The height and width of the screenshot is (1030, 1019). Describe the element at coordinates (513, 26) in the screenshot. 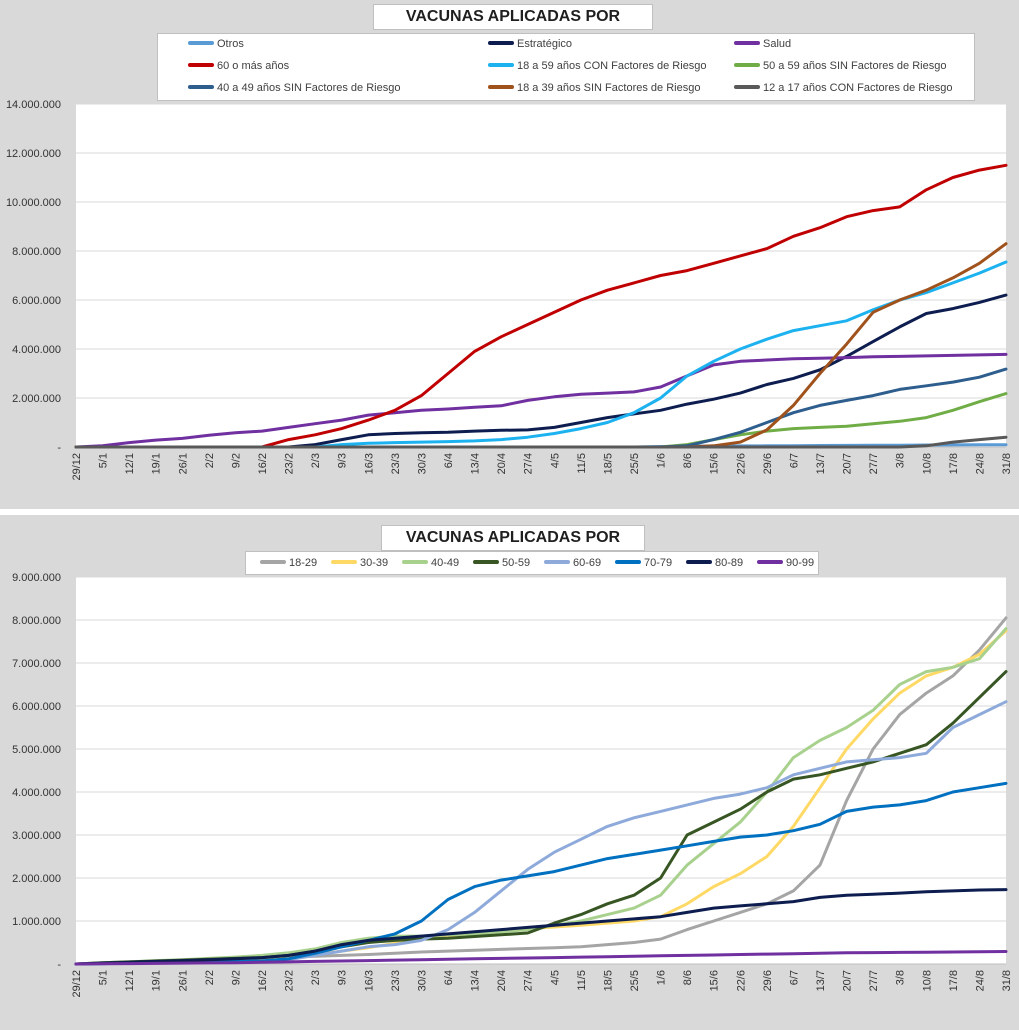

I see `sector-chart-title: VACUNAS APLICADAS POR SECTOR` at that location.